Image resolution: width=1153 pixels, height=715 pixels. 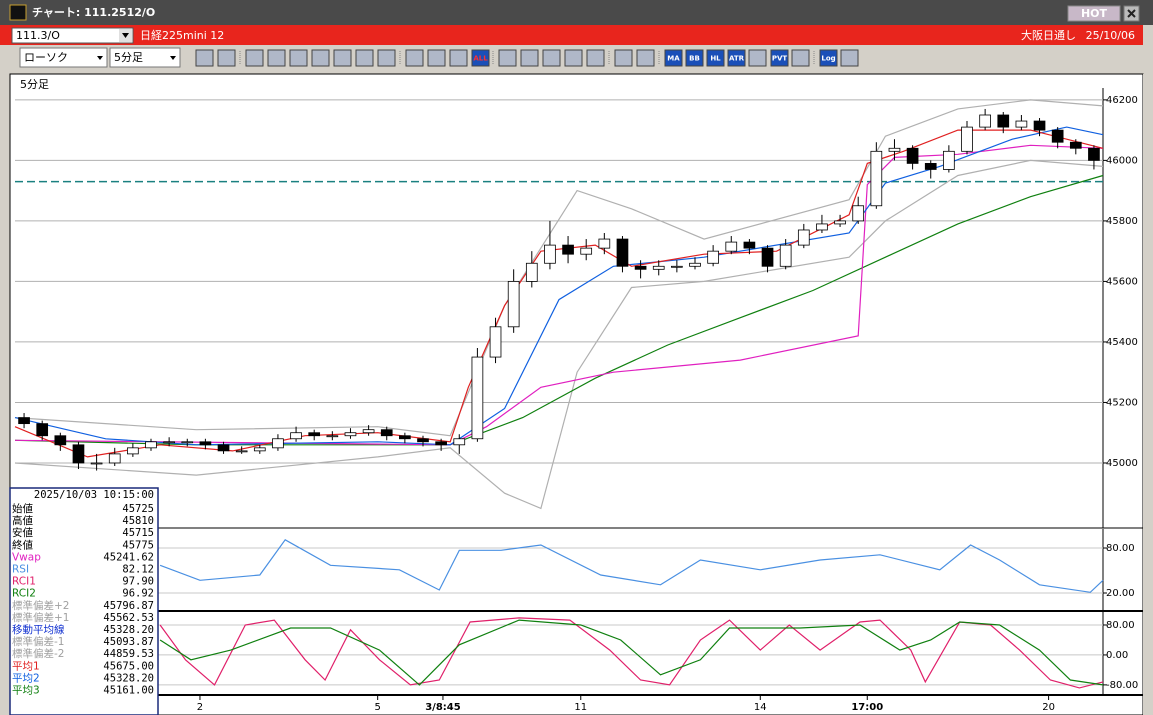 What do you see at coordinates (24, 594) in the screenshot?
I see `info-label: RCI2` at bounding box center [24, 594].